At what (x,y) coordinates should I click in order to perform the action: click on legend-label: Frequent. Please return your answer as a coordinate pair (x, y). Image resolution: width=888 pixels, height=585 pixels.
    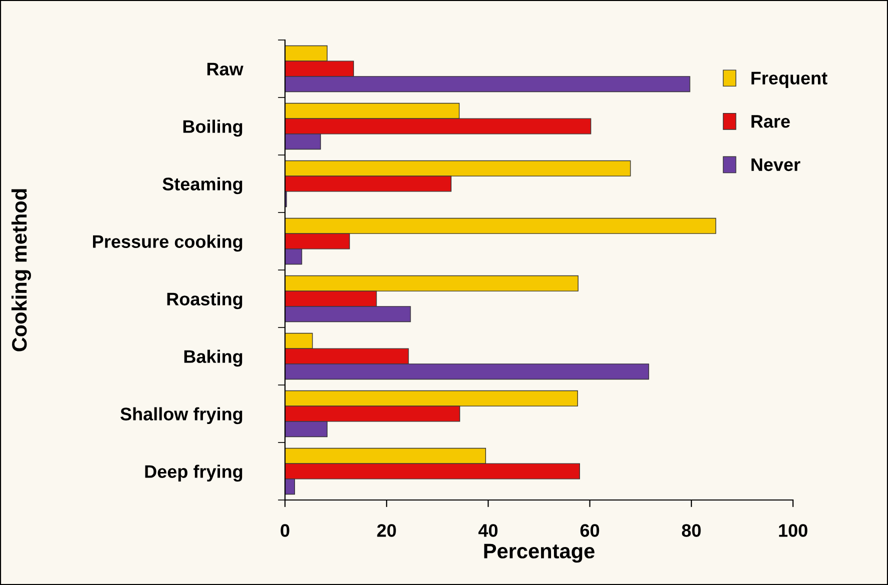
    Looking at the image, I should click on (790, 80).